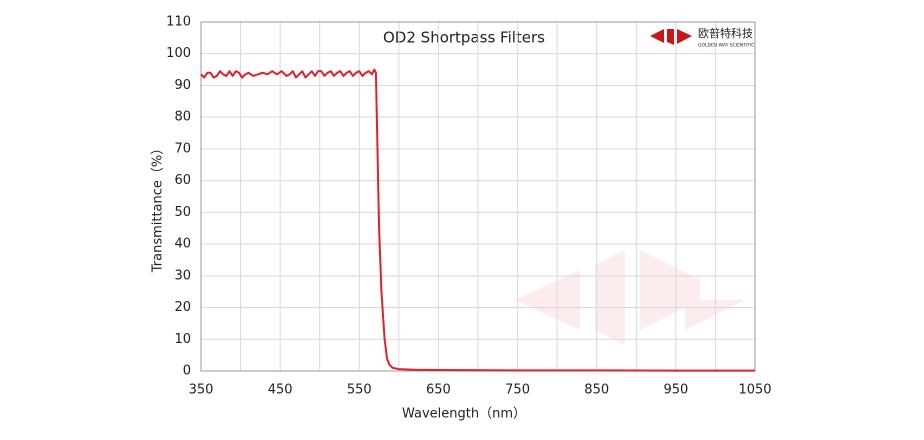 This screenshot has height=440, width=924. I want to click on x-tick-label: 750, so click(517, 390).